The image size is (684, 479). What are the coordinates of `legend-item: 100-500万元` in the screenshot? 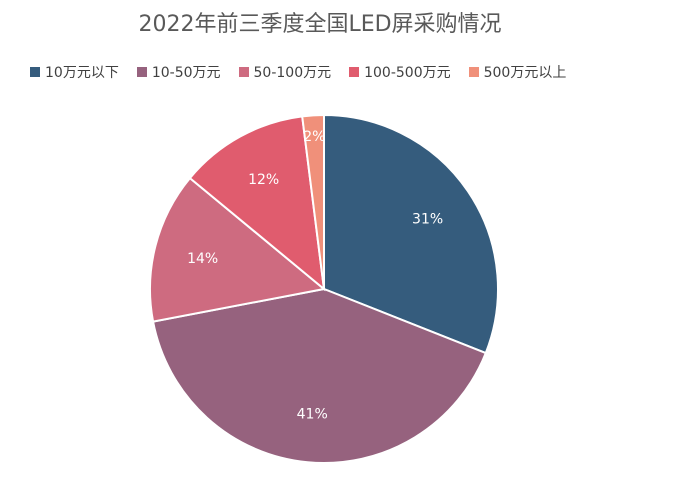 It's located at (400, 72).